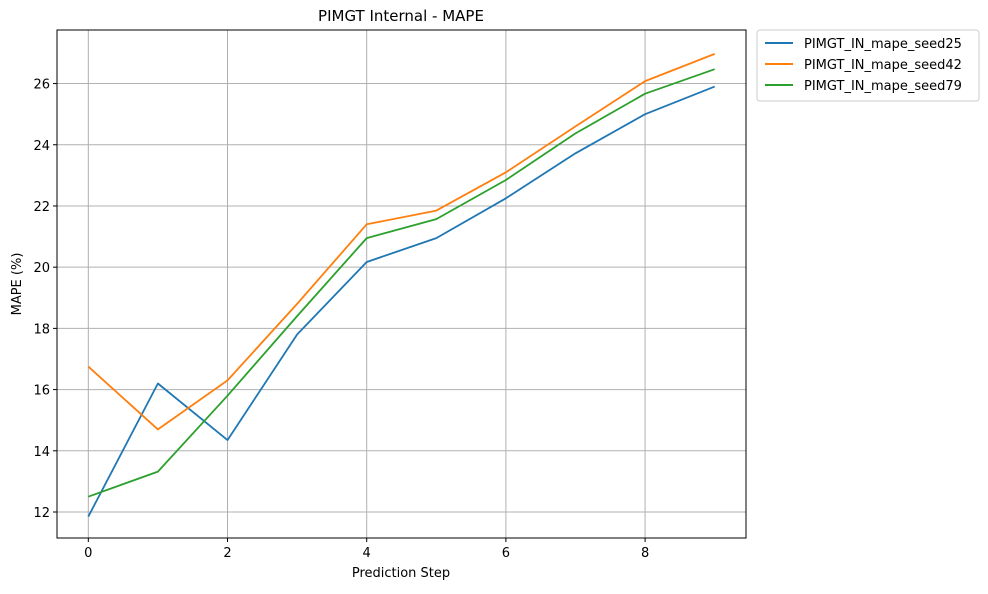  What do you see at coordinates (41, 513) in the screenshot?
I see `y-tick-label: 12` at bounding box center [41, 513].